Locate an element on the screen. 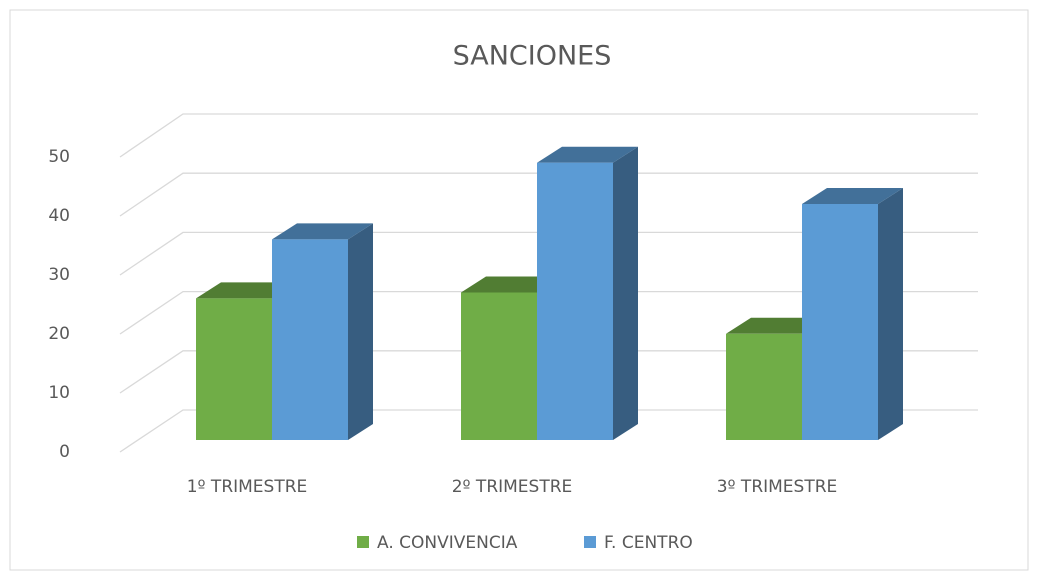 The image size is (1037, 573). legend-label: F. CENTRO is located at coordinates (648, 543).